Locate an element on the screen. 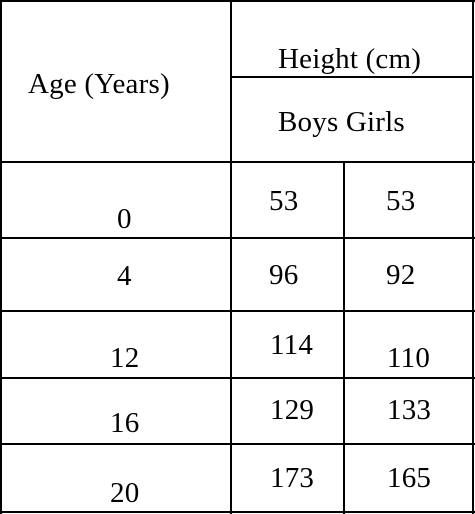 The height and width of the screenshot is (514, 475). header-sub-labels: Boys Girls is located at coordinates (341, 122).